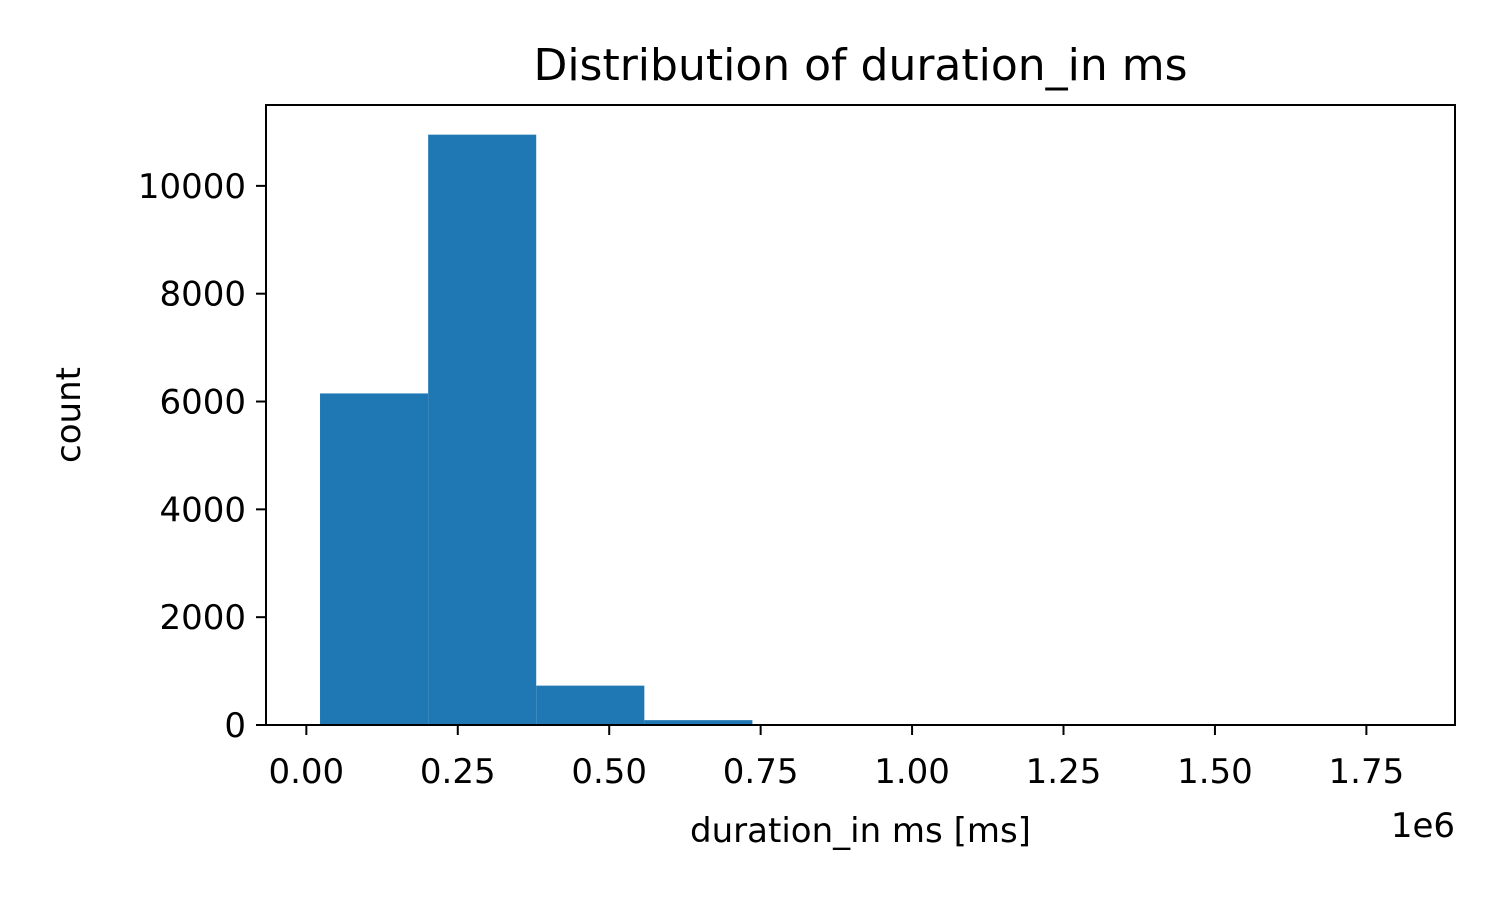 The image size is (1500, 900). What do you see at coordinates (912, 772) in the screenshot?
I see `x-tick-label: 1.00` at bounding box center [912, 772].